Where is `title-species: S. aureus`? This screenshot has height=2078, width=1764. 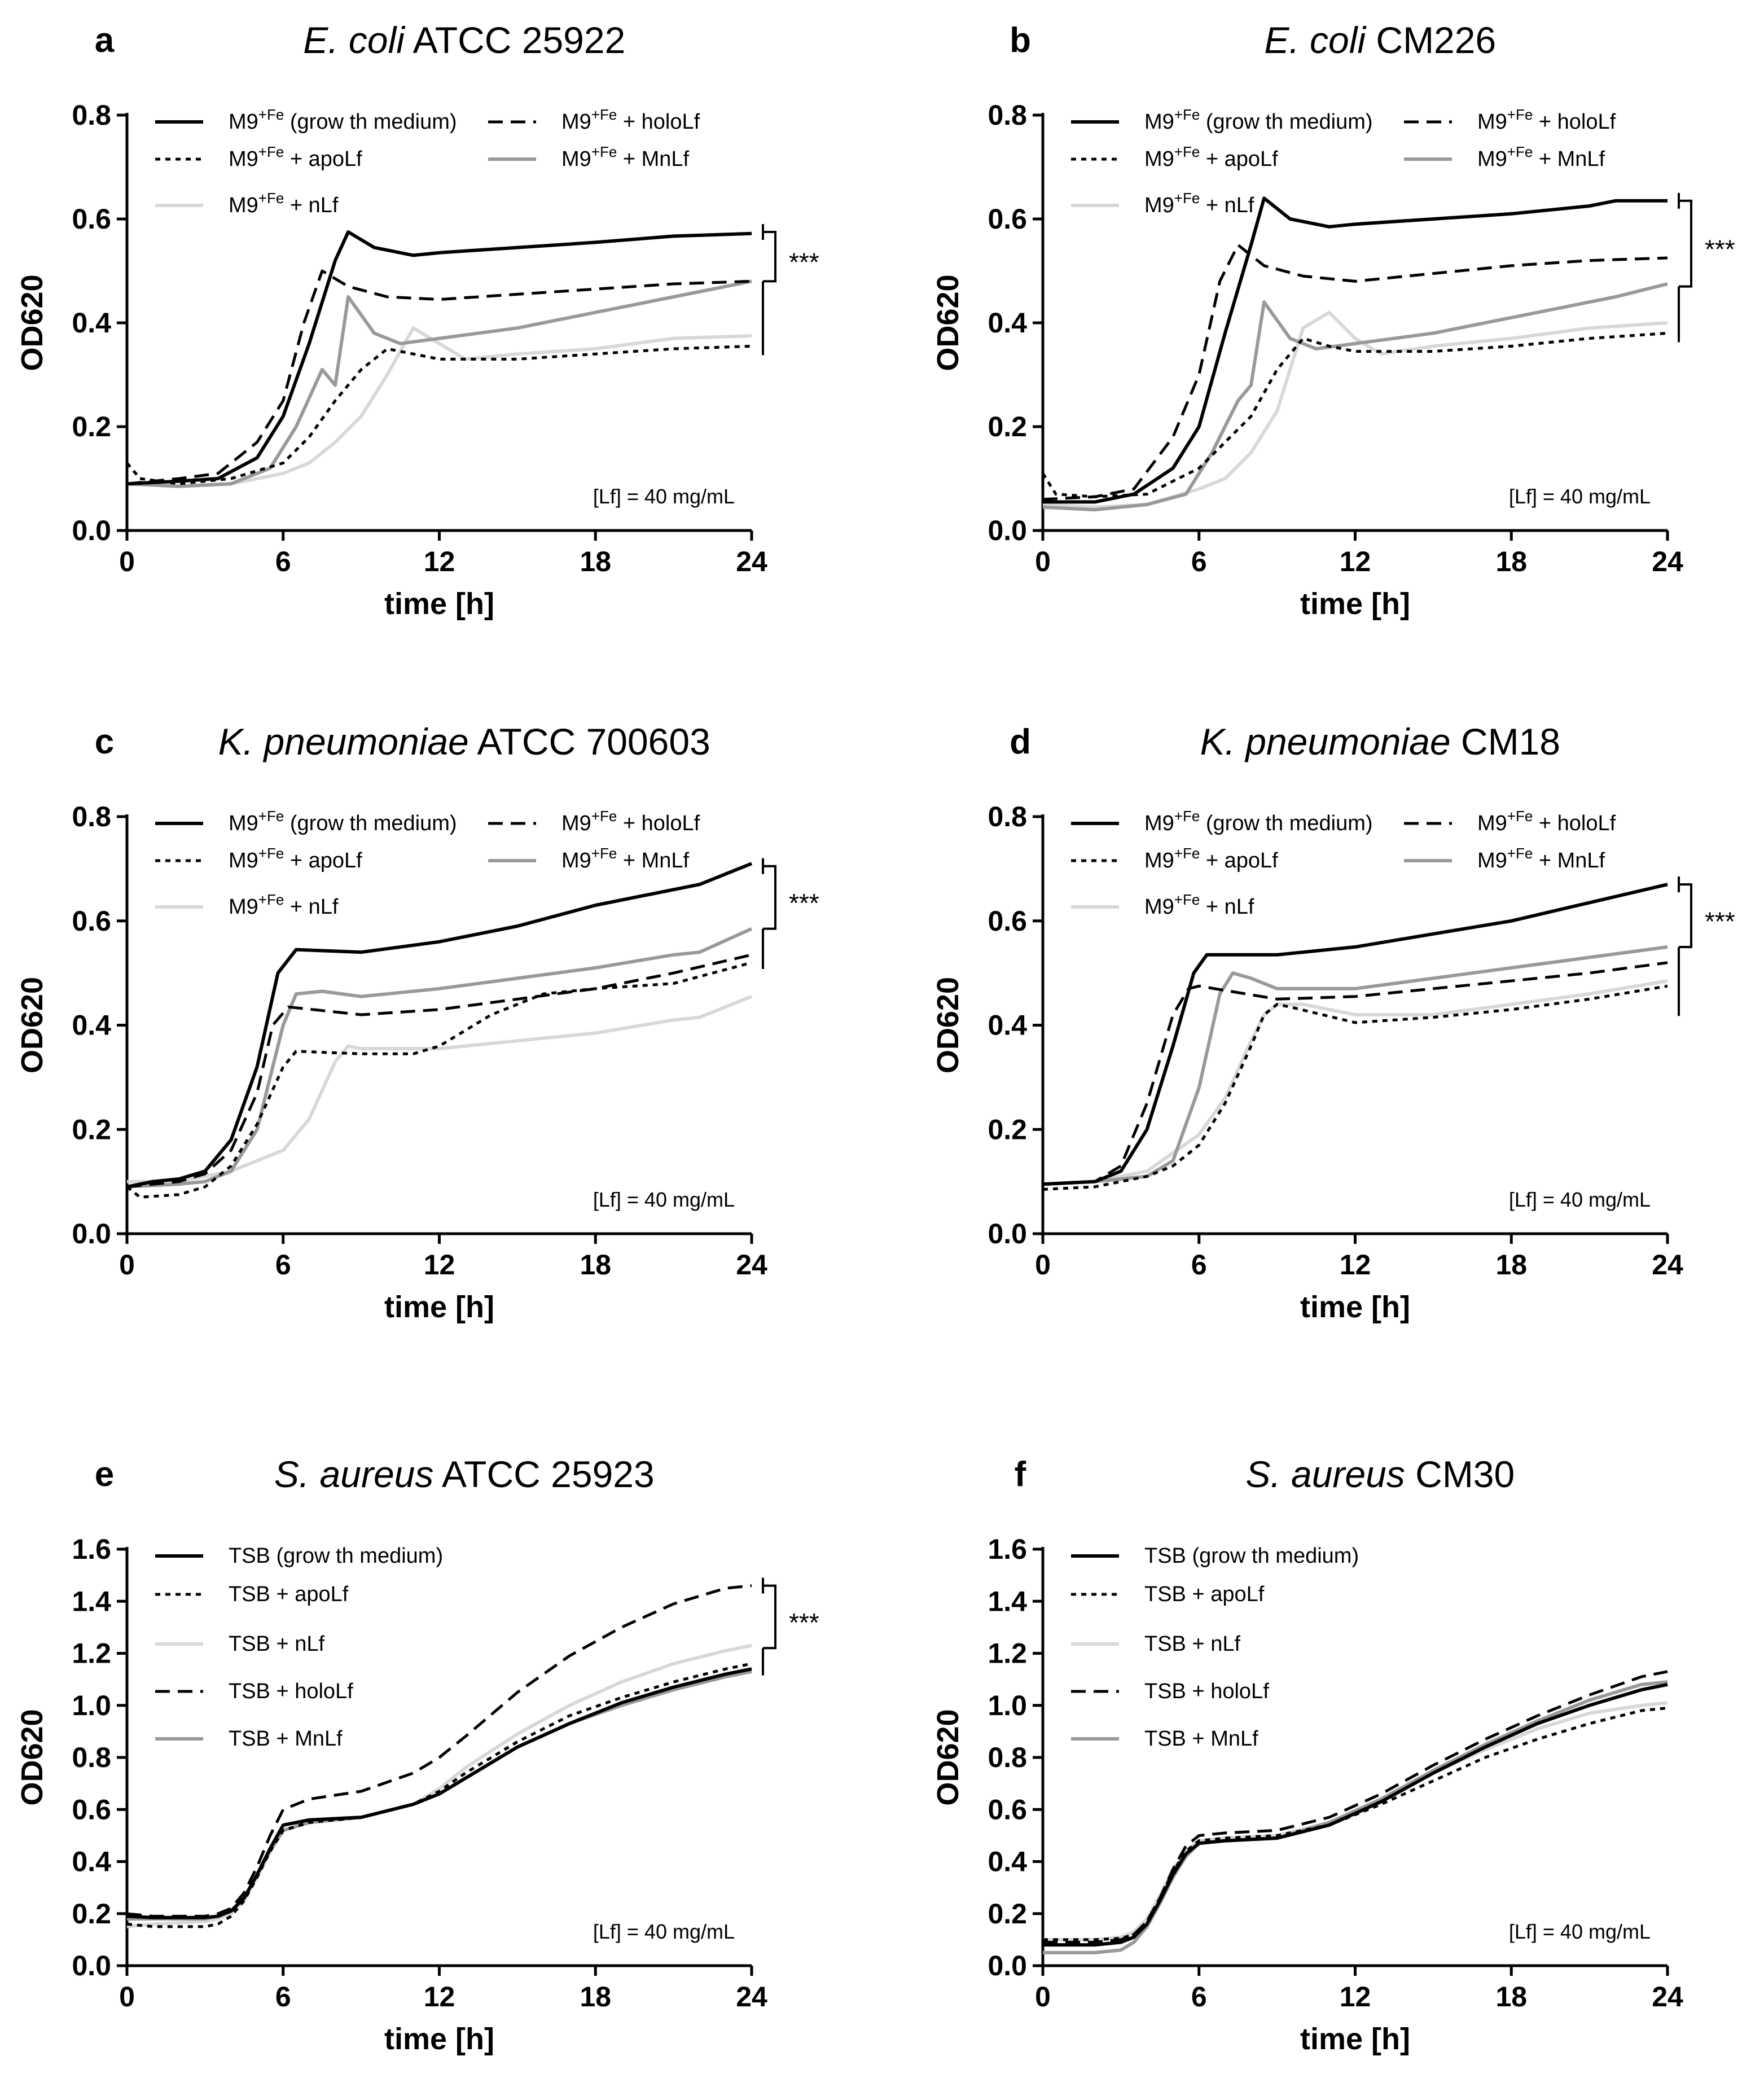 title-species: S. aureus is located at coordinates (354, 1474).